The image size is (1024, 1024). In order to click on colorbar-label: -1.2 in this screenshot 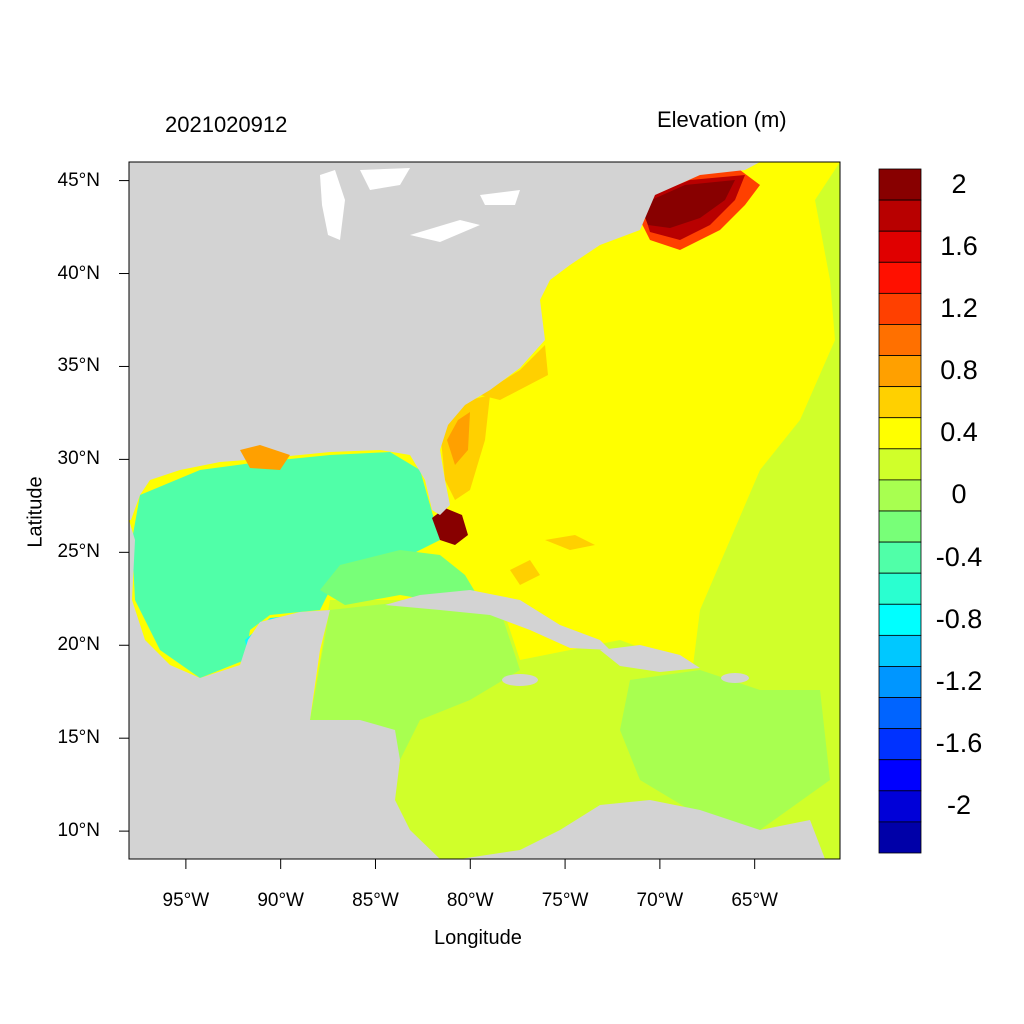, I will do `click(959, 681)`.